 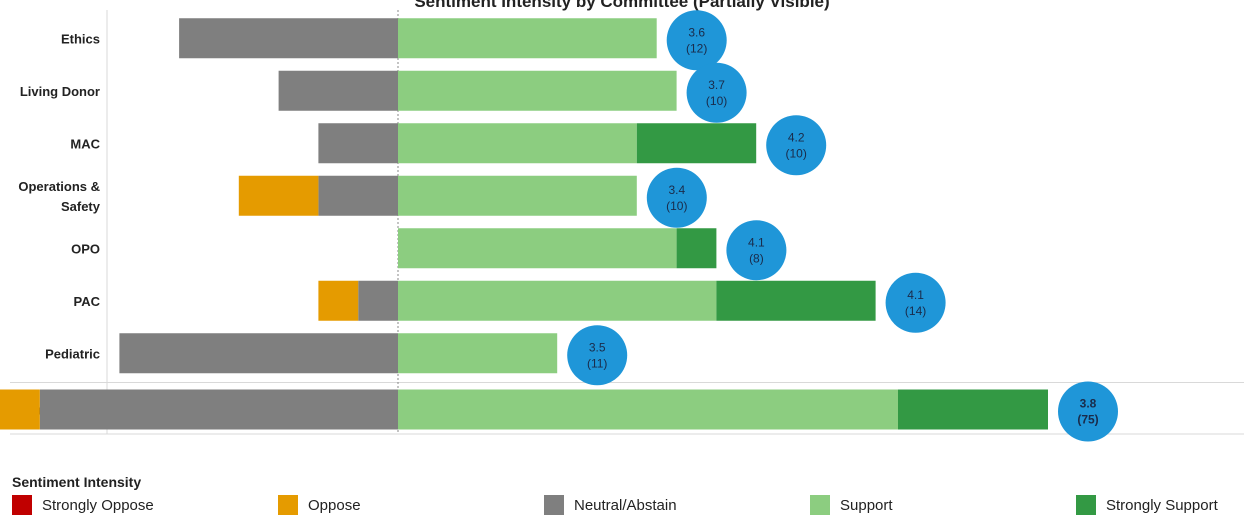 I want to click on category-label: OPO, so click(x=85, y=248).